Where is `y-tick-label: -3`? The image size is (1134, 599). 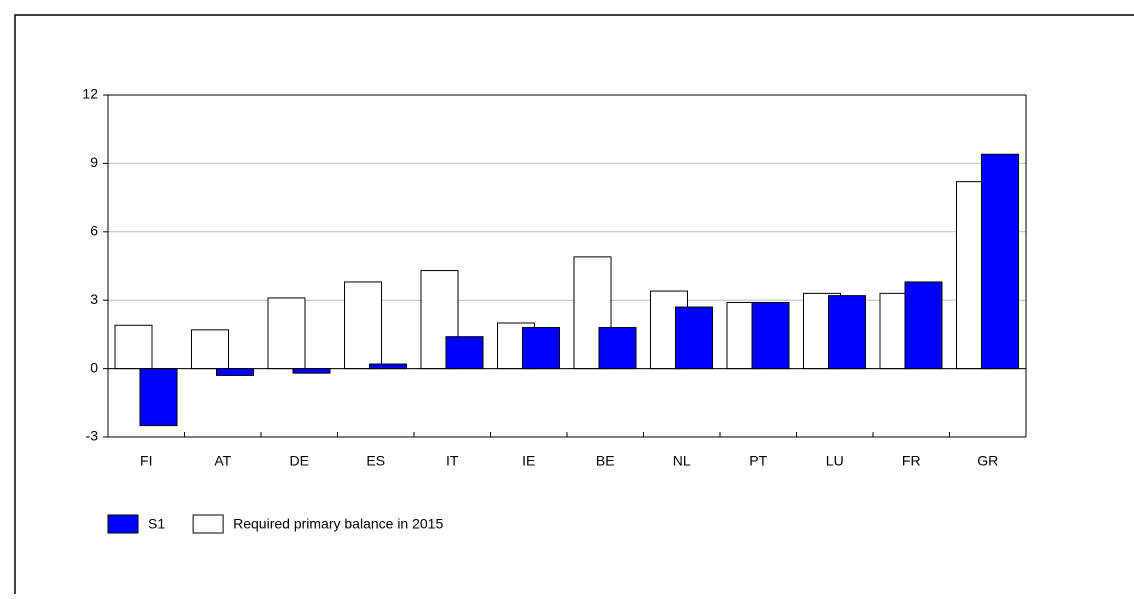
y-tick-label: -3 is located at coordinates (92, 436).